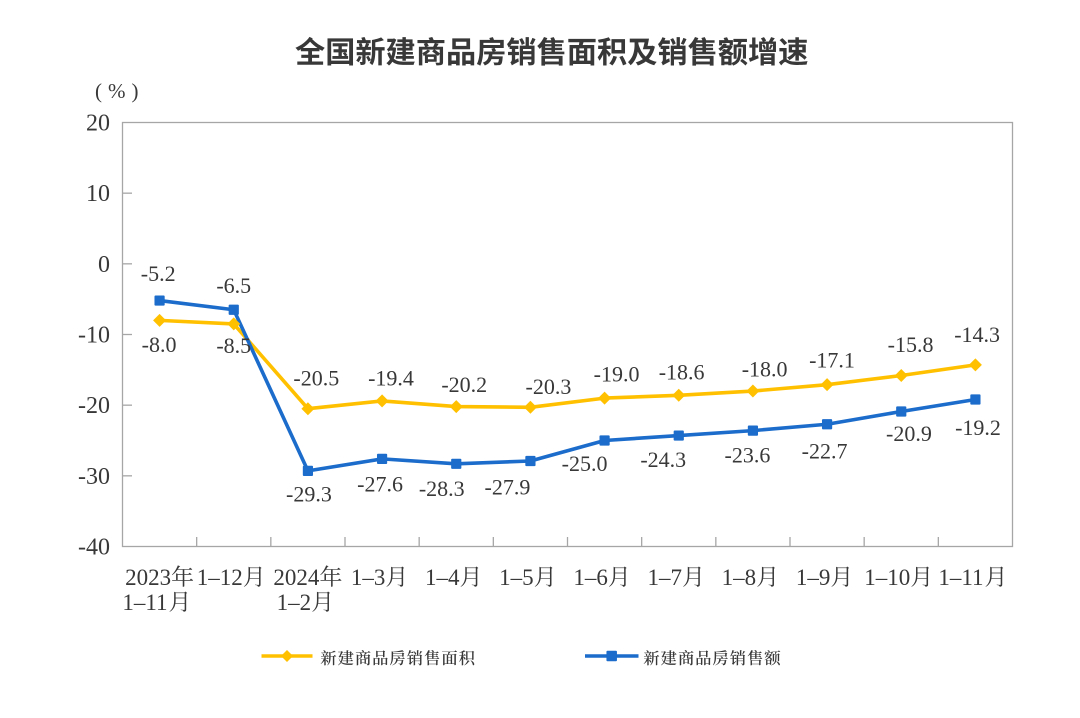  What do you see at coordinates (296, 577) in the screenshot?
I see `svg-text: 2024` at bounding box center [296, 577].